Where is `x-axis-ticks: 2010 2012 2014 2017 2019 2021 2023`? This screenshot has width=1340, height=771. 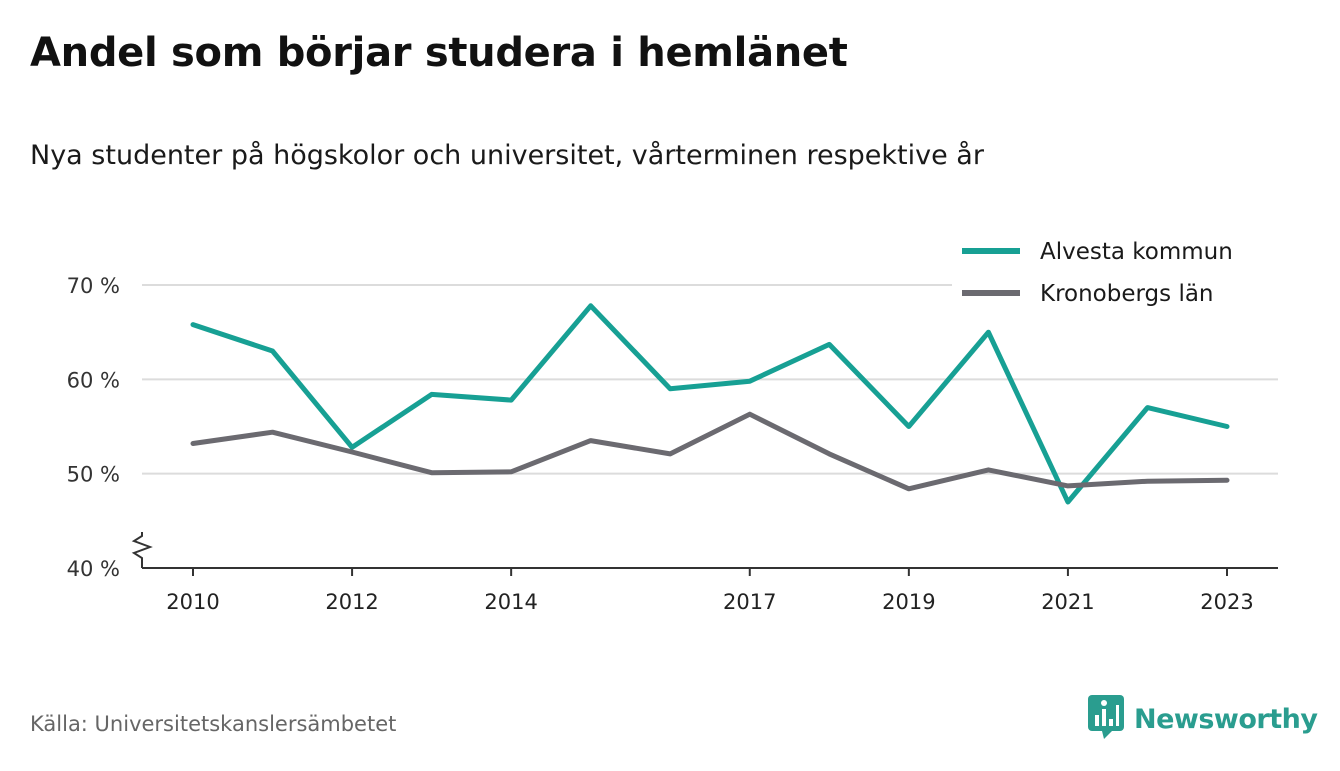 x-axis-ticks: 2010 2012 2014 2017 2019 2021 2023 is located at coordinates (710, 591).